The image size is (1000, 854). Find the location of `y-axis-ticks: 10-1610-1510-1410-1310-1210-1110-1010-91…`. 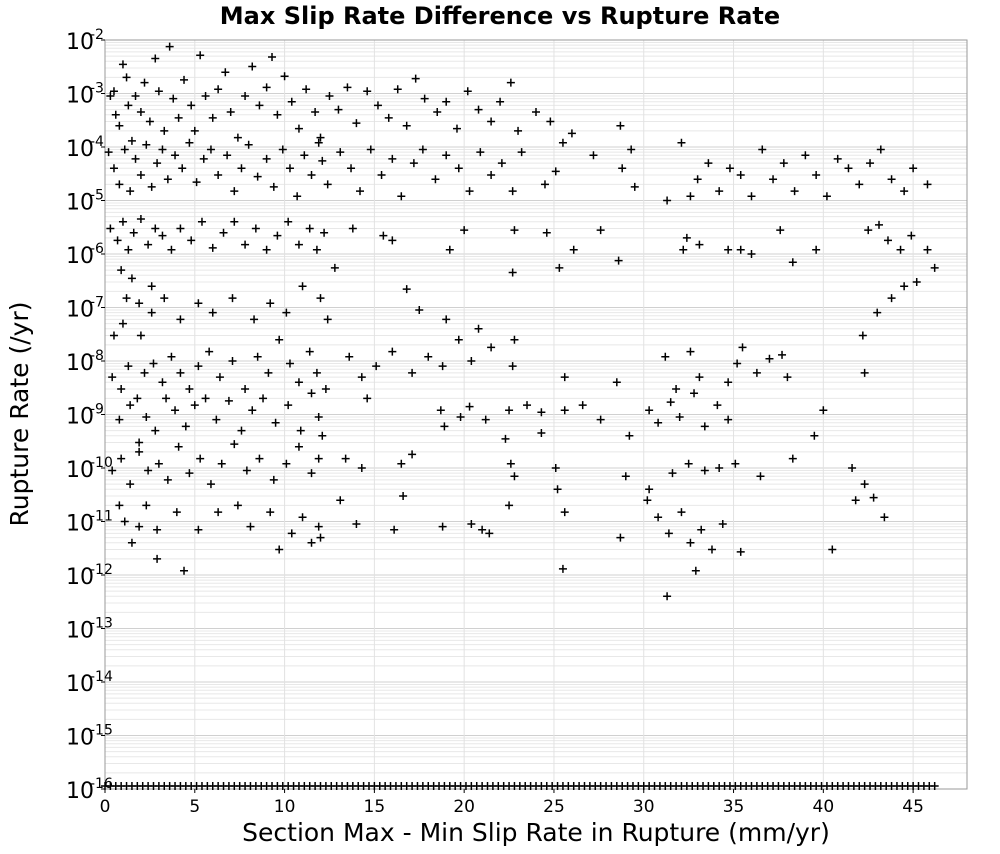

y-axis-ticks: 10-1610-1510-1410-1310-1210-1110-1010-91… is located at coordinates (89, 415).